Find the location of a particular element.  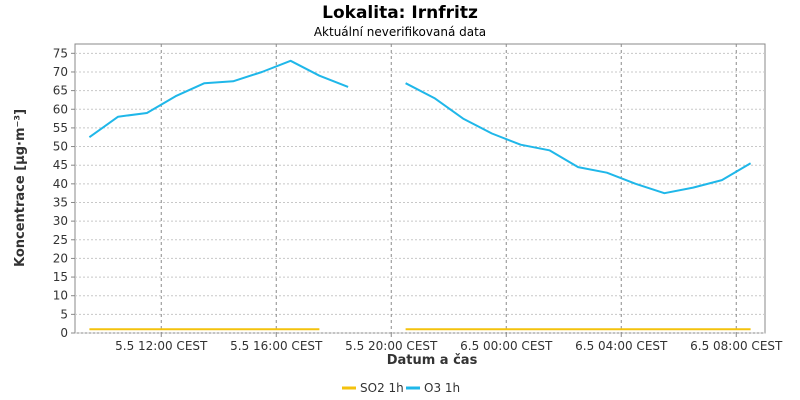

x-tick-label: 6.5 08:00 CEST is located at coordinates (736, 346).